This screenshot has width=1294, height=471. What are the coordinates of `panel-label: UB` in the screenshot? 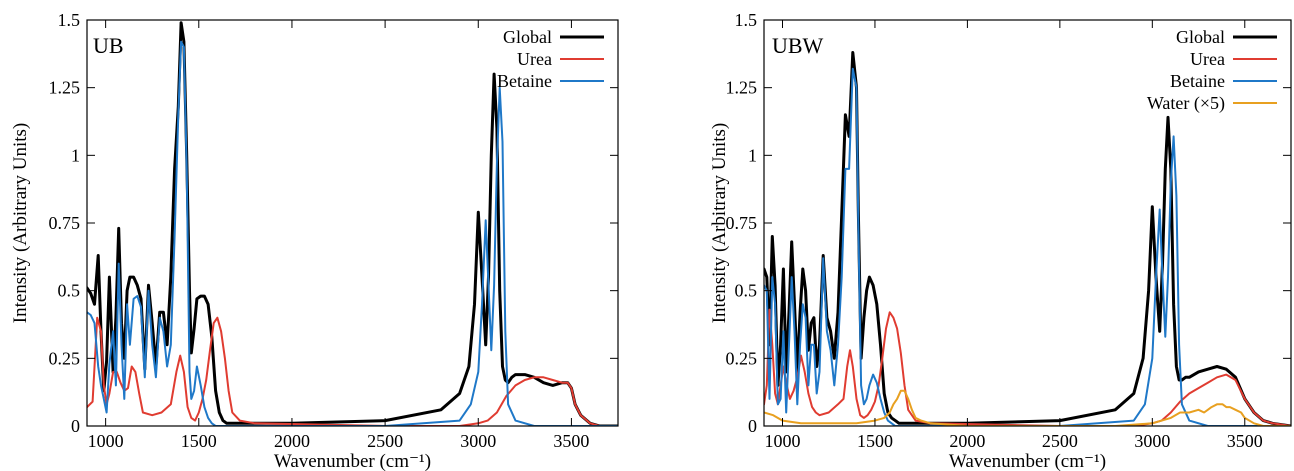 It's located at (108, 45).